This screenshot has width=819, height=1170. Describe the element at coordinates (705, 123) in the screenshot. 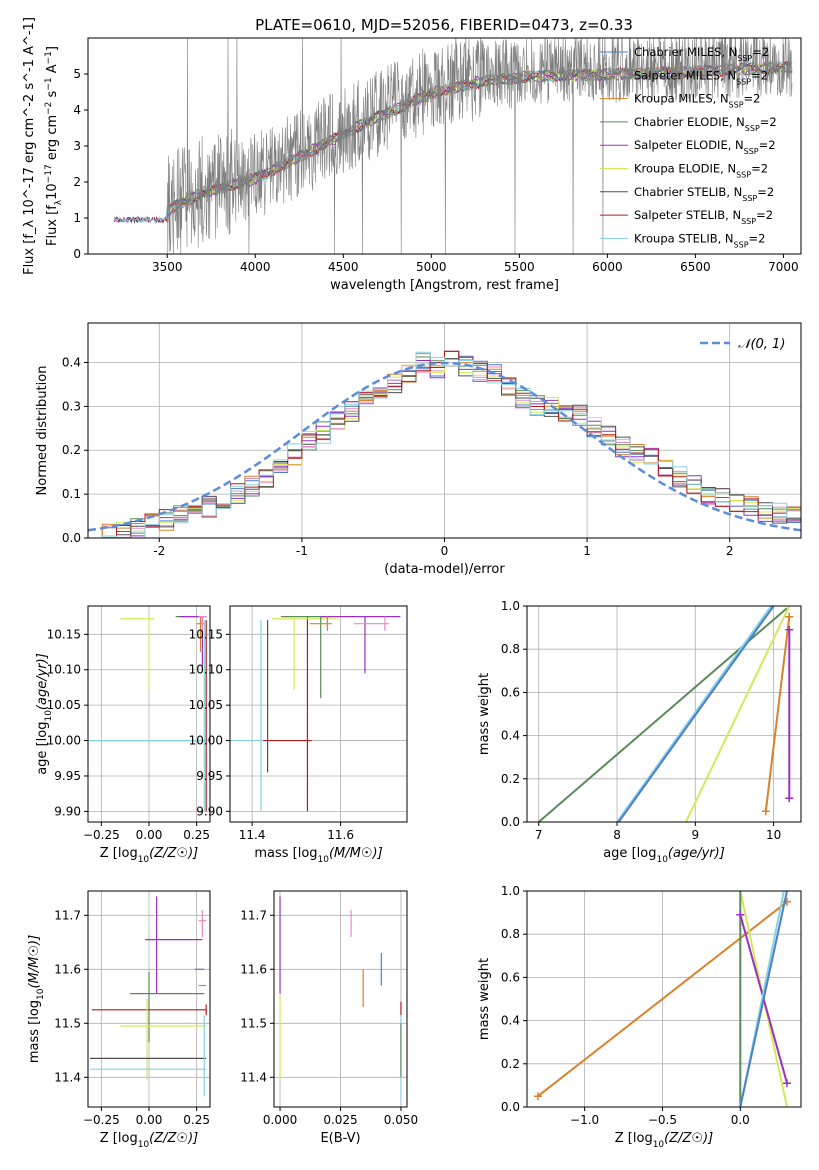

I see `legend-entry: Chabrier ELODIE, NSSP=2` at that location.